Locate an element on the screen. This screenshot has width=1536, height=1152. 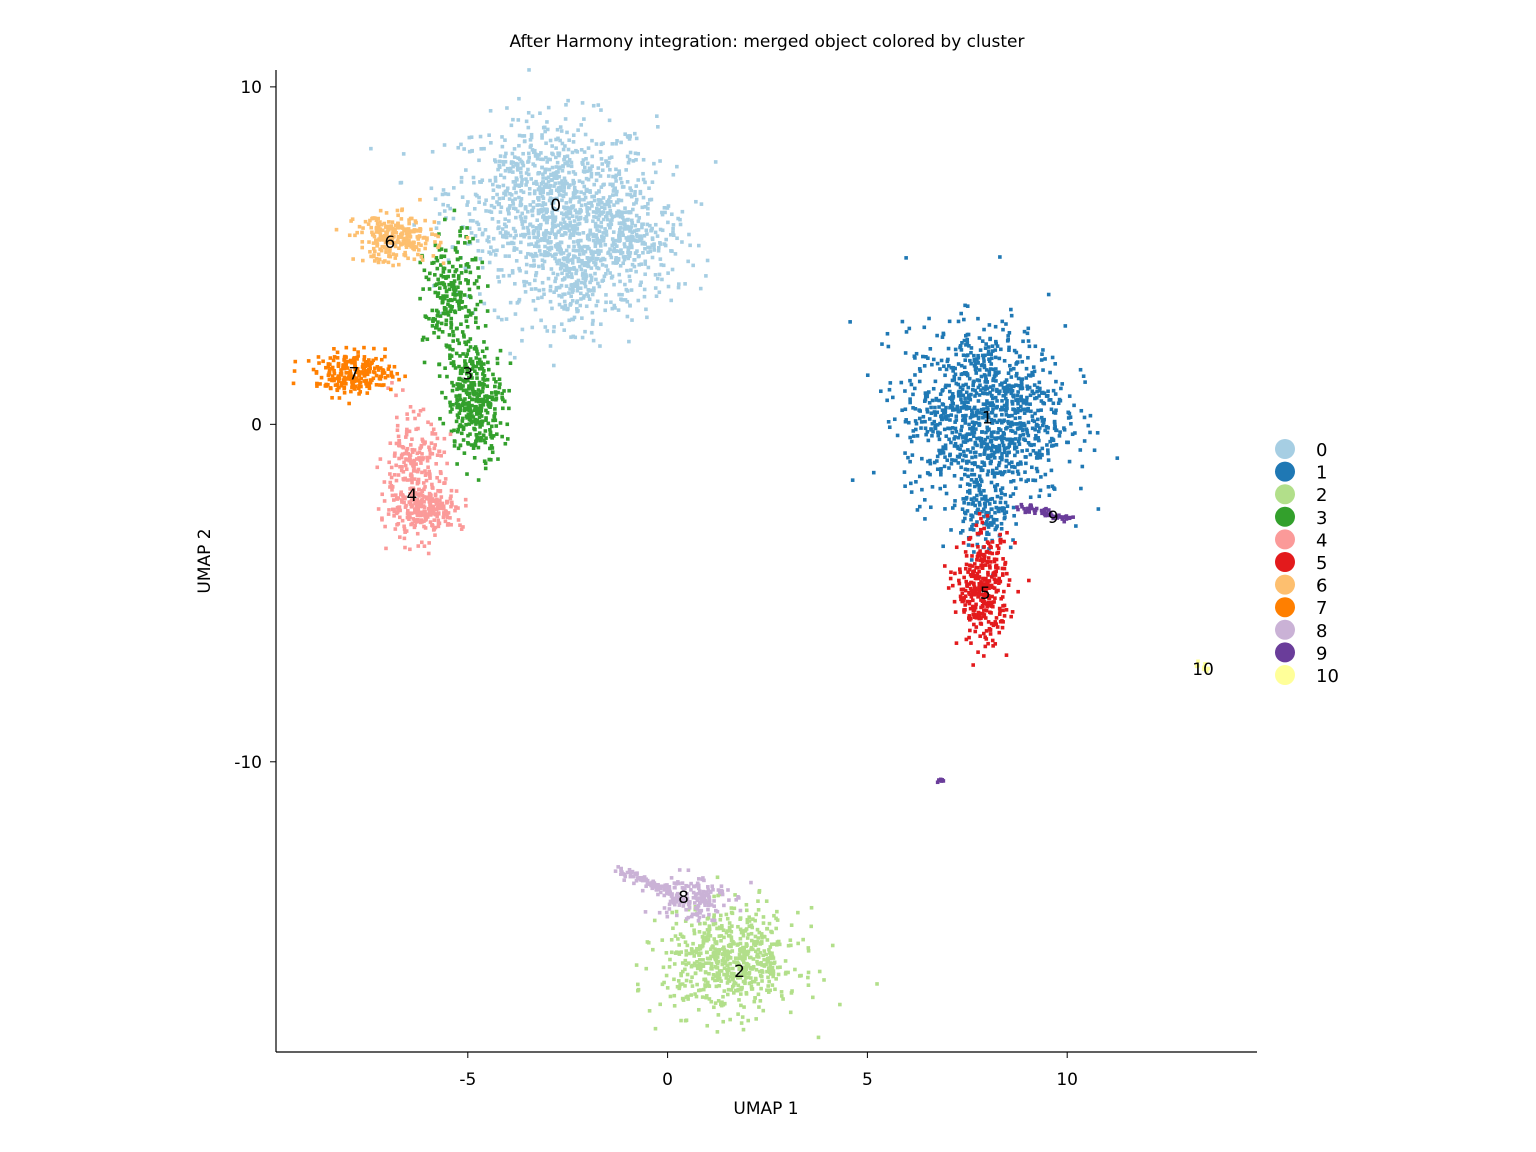
cluster-6-point is located at coordinates (391, 226).